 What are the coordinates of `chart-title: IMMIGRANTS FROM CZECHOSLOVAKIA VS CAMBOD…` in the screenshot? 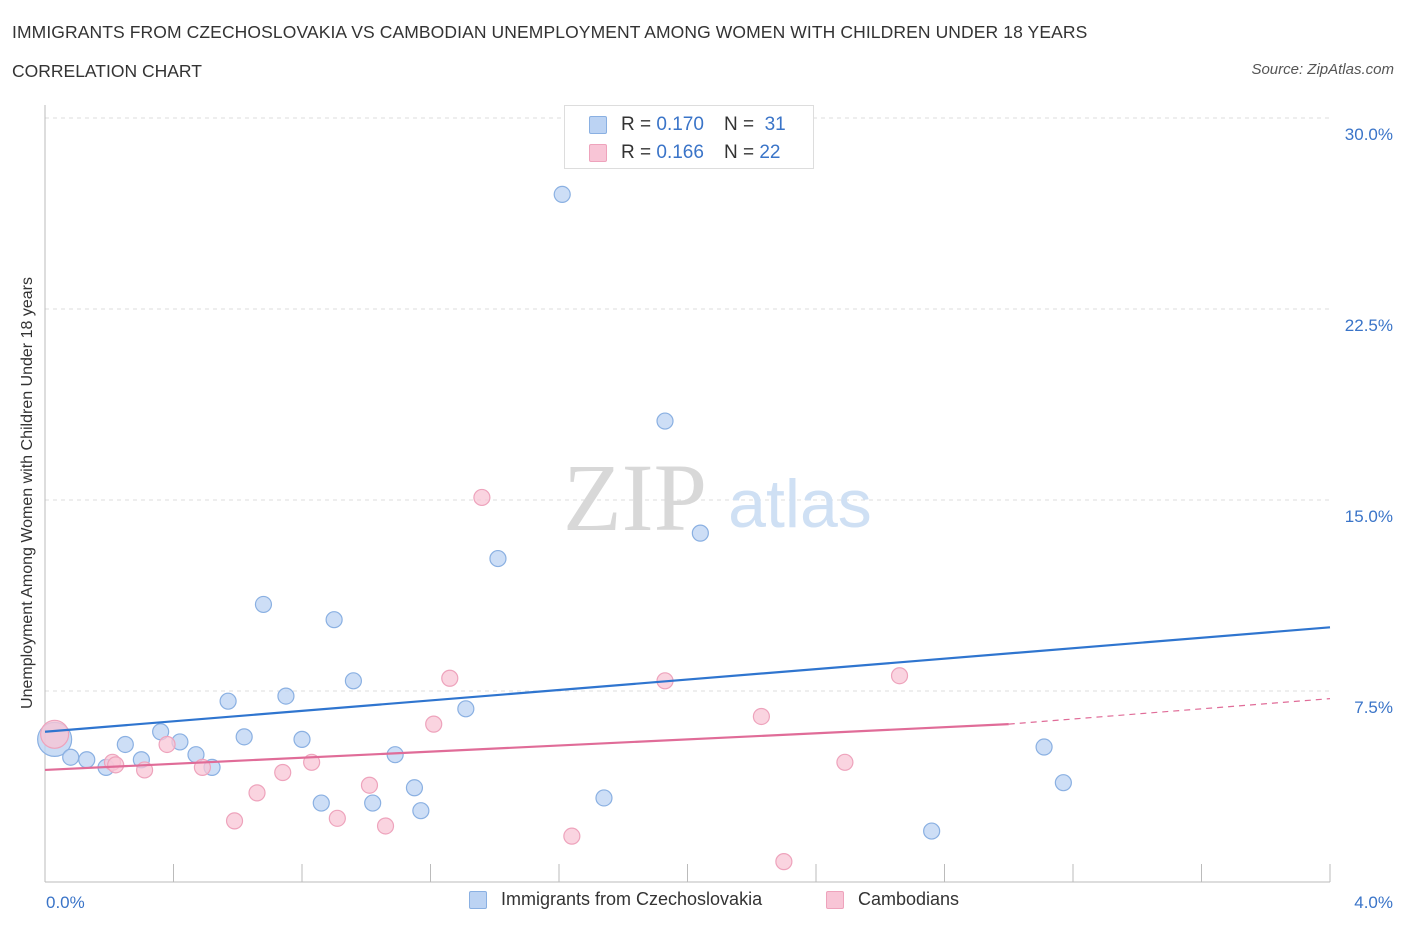 It's located at (550, 32).